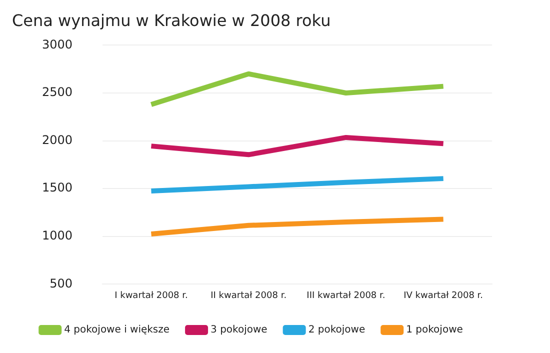  Describe the element at coordinates (117, 330) in the screenshot. I see `legend-label: 4 pokojowe i większe` at that location.